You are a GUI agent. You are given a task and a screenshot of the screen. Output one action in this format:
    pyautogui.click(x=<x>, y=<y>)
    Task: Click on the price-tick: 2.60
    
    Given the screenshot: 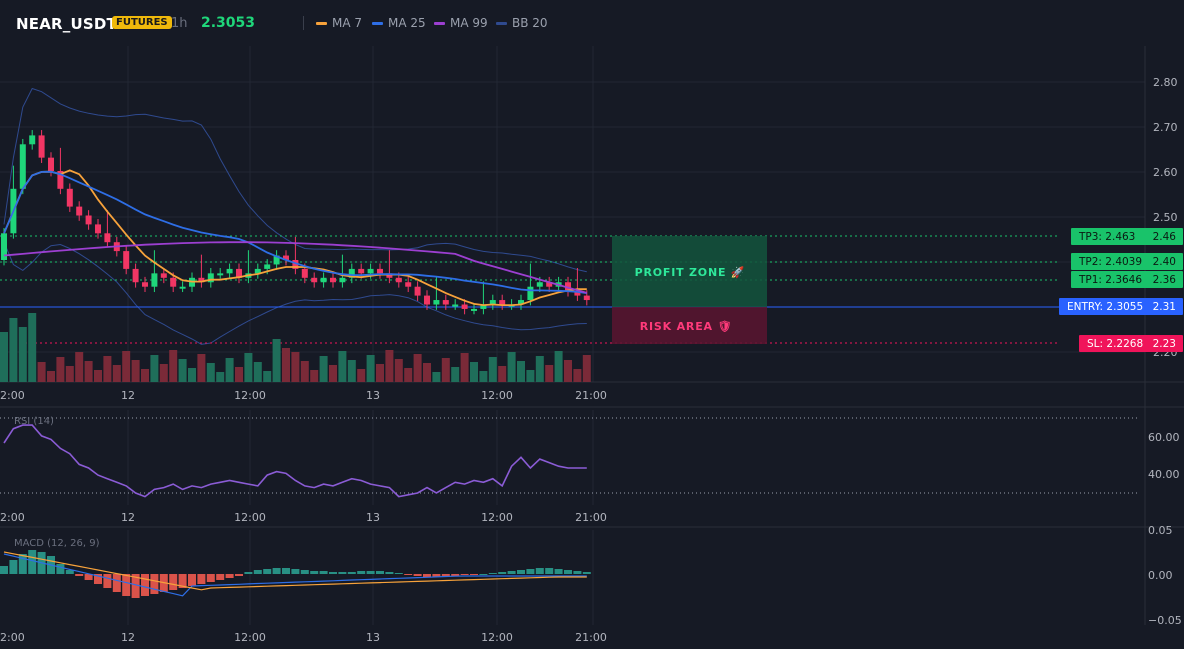 What is the action you would take?
    pyautogui.click(x=1165, y=172)
    